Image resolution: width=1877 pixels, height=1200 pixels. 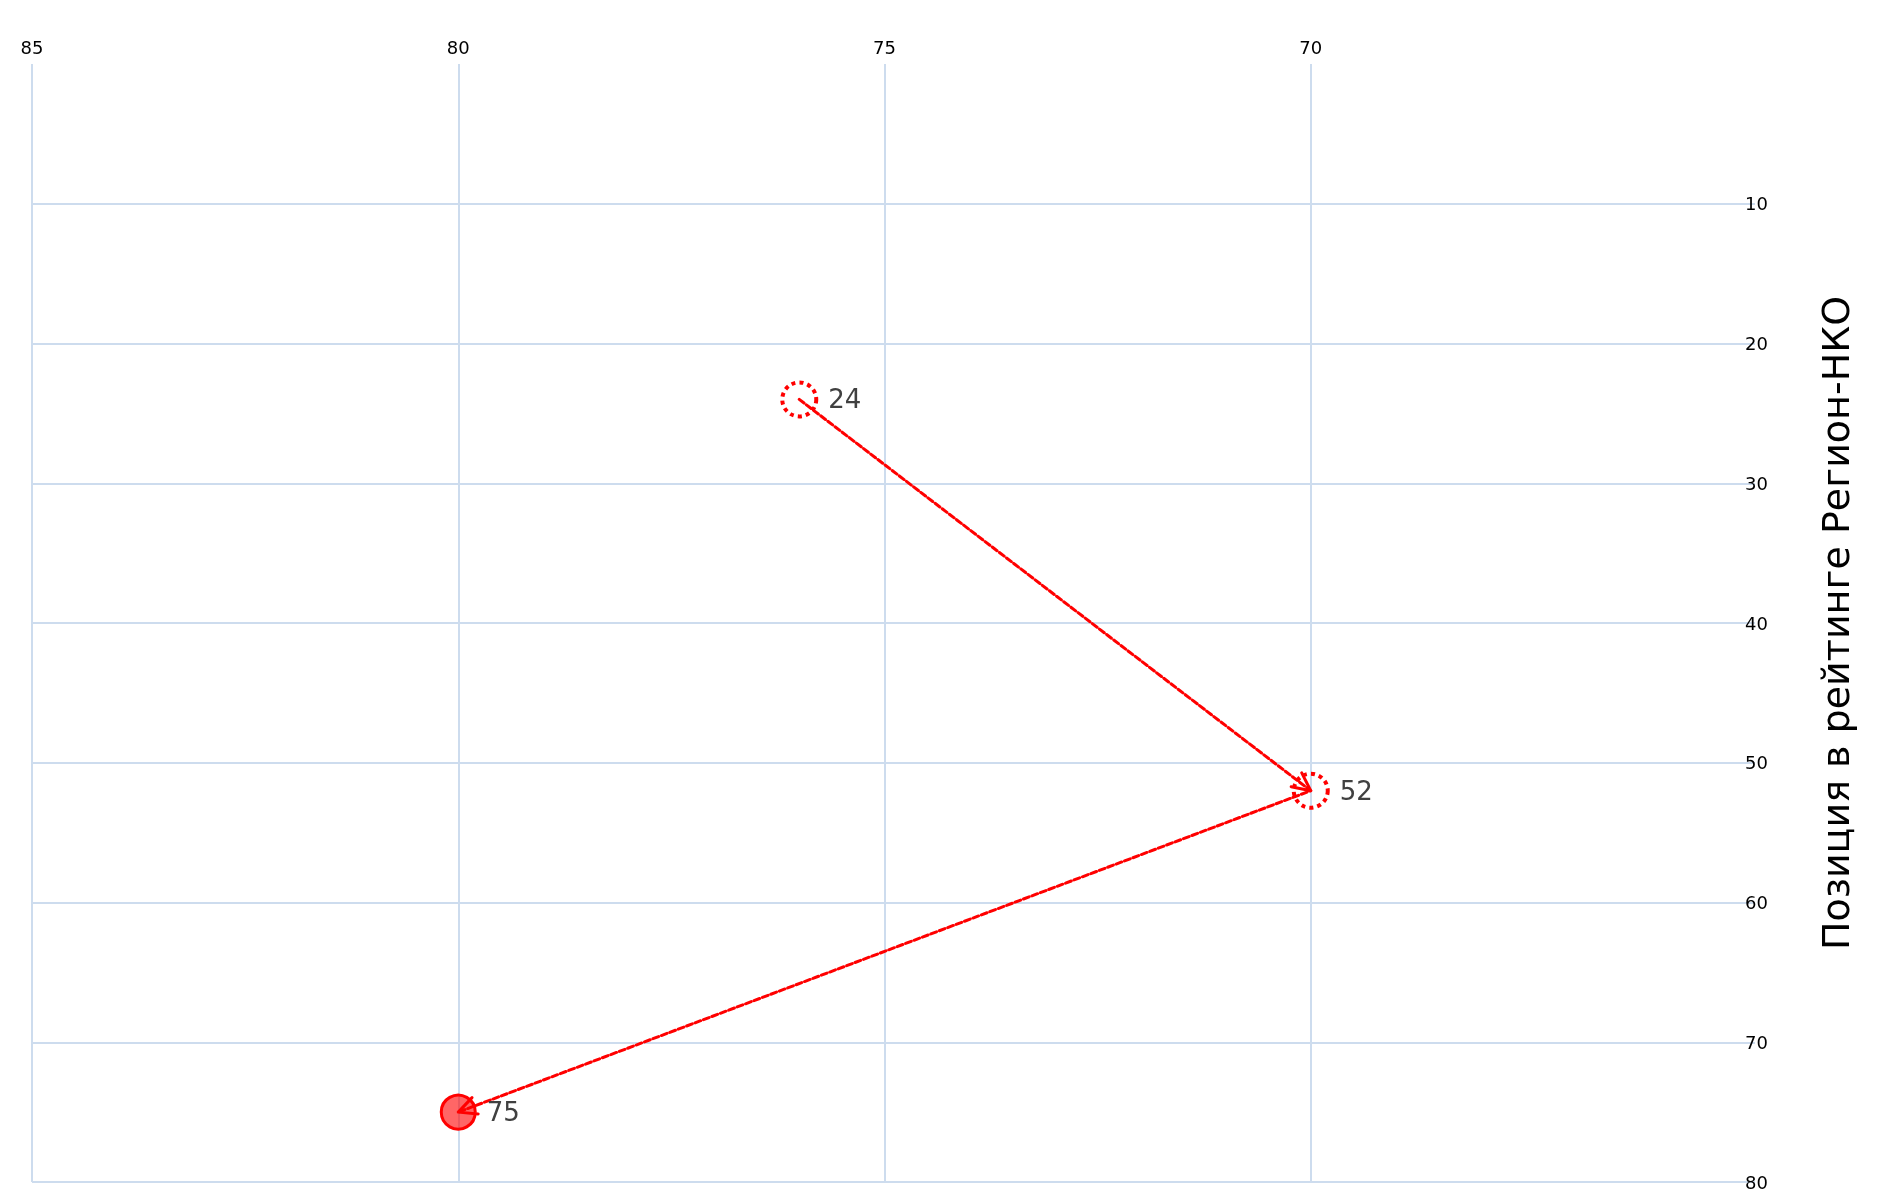 What do you see at coordinates (1311, 47) in the screenshot?
I see `x-tick-label: 70` at bounding box center [1311, 47].